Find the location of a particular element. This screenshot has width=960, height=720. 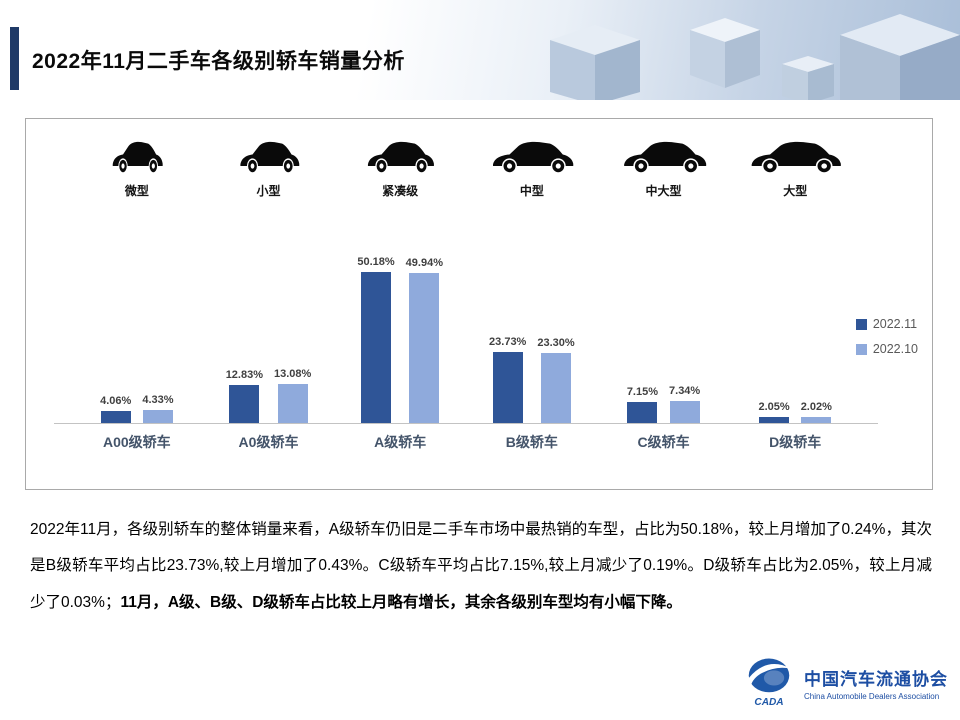

org-name-en: China Automobile Dealers Association is located at coordinates (872, 696).